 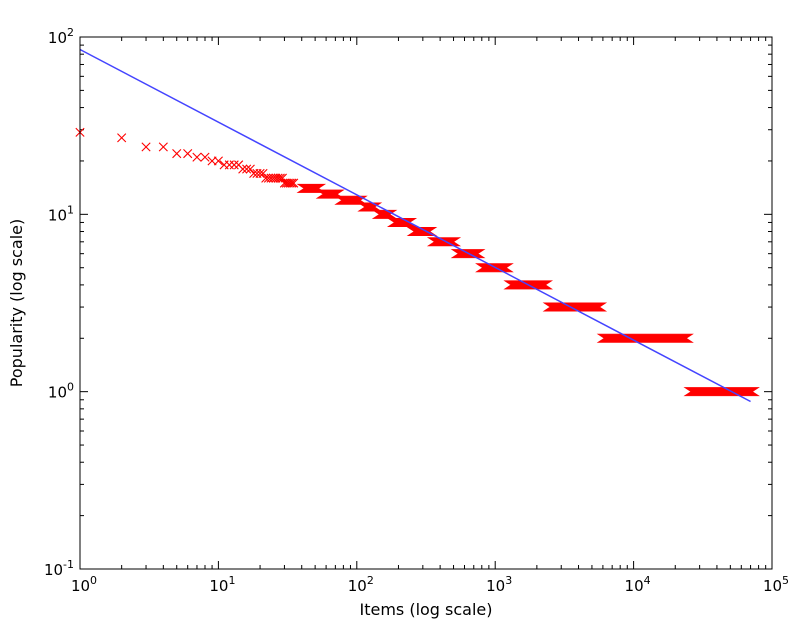 What do you see at coordinates (361, 584) in the screenshot?
I see `x-tick-label: 10²` at bounding box center [361, 584].